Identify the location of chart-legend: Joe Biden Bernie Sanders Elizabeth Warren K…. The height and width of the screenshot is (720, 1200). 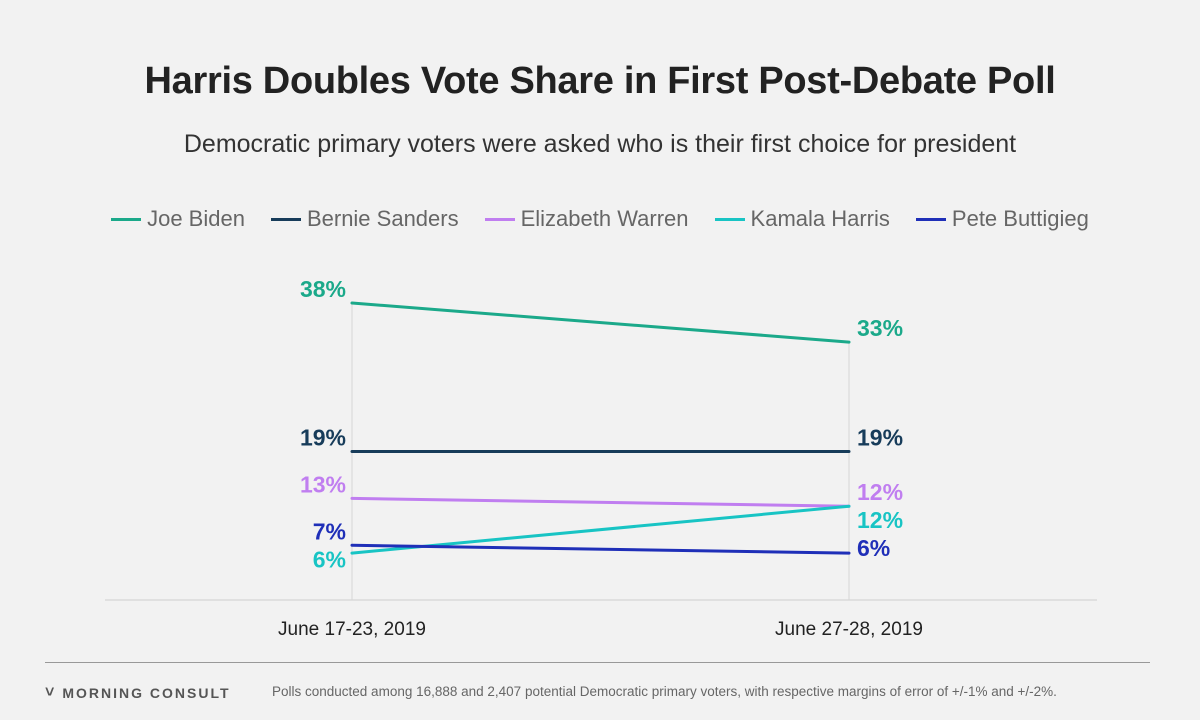
(600, 219).